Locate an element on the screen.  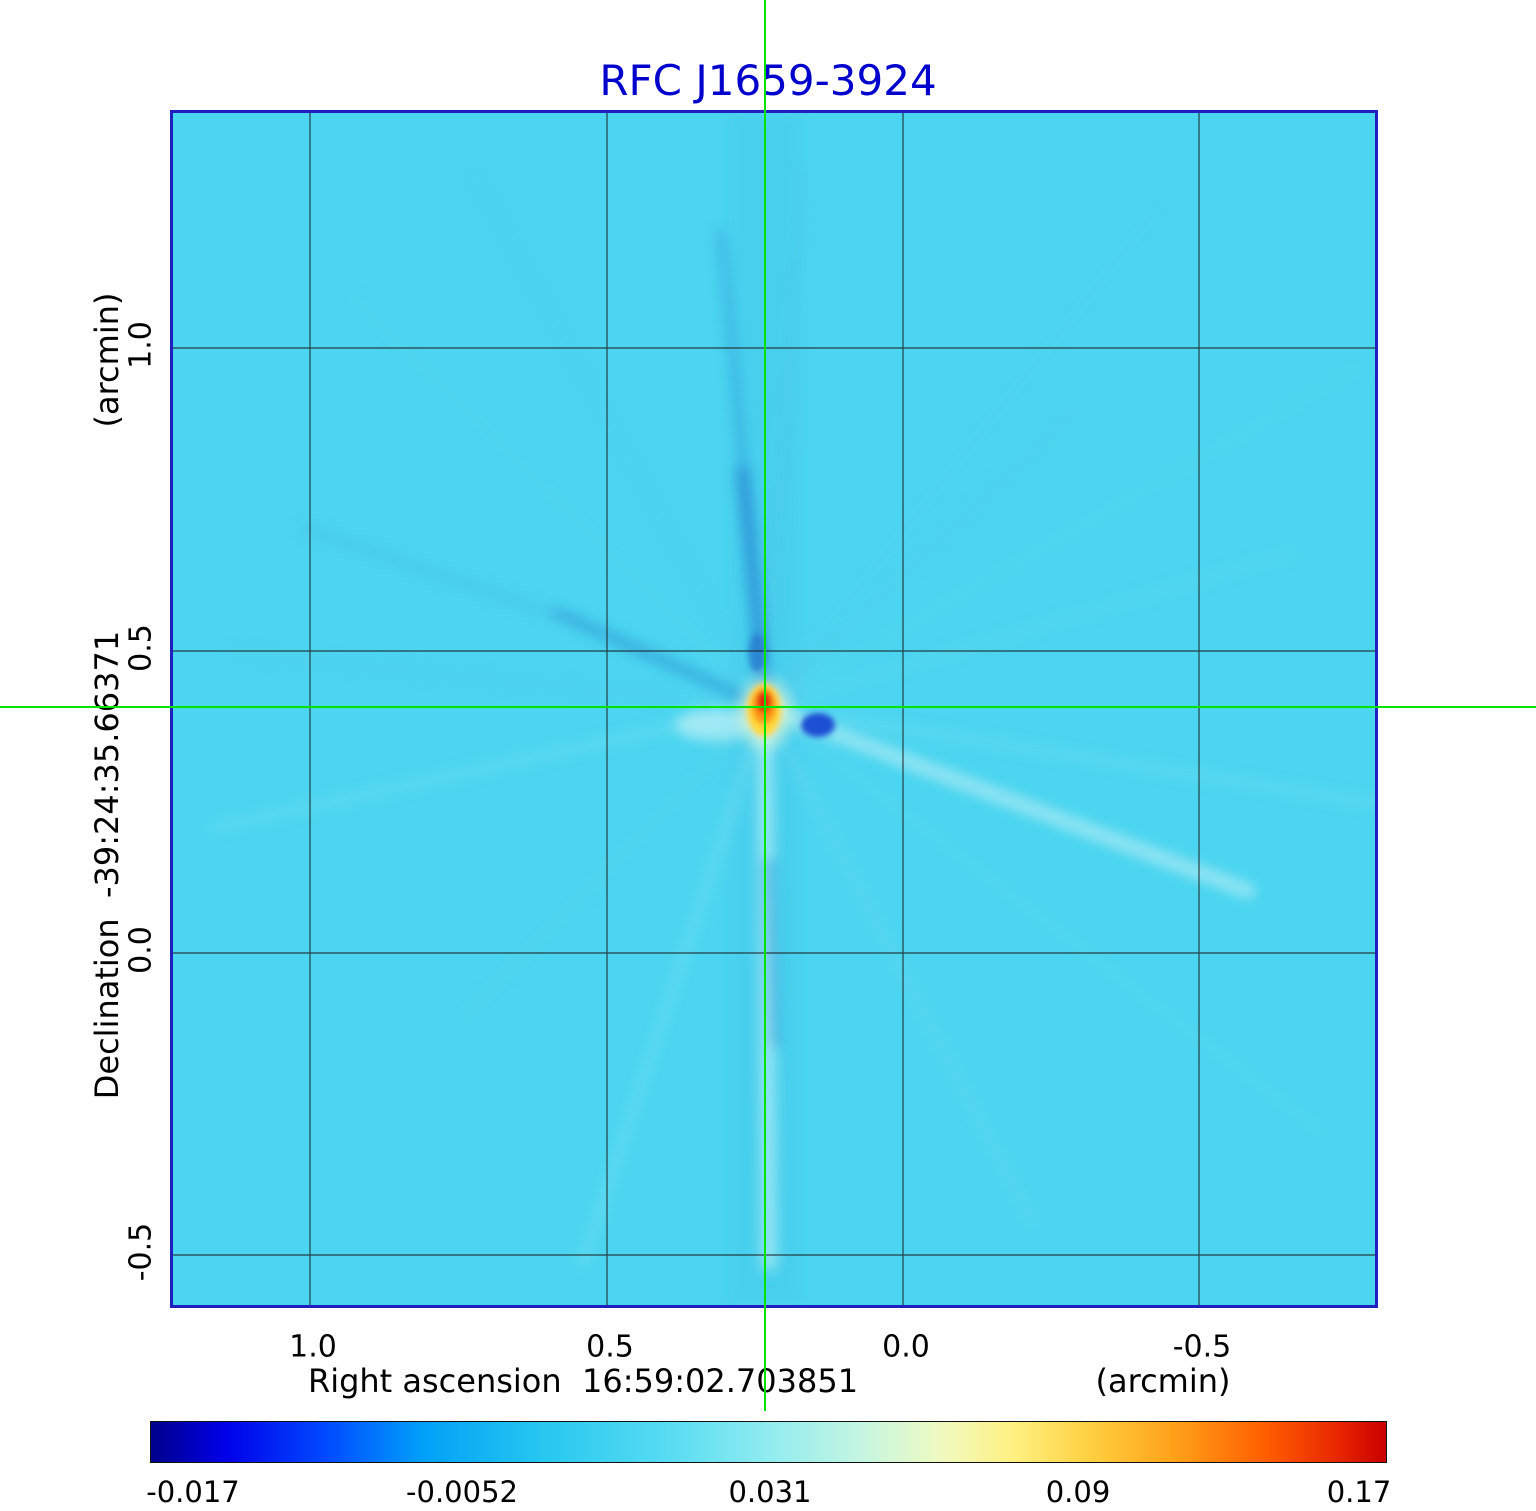
y-axis-label: Declination -39:24:35.66371 is located at coordinates (107, 865).